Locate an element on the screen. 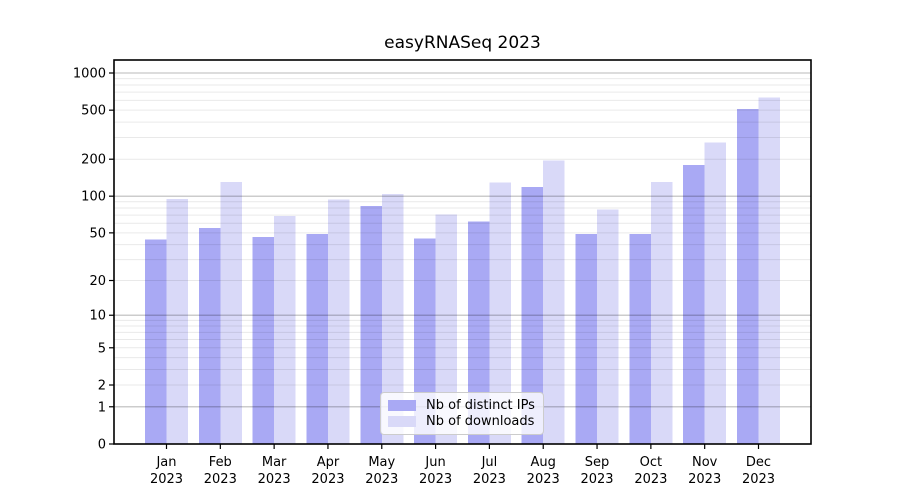  x-tick-label: Jun 2023 is located at coordinates (435, 471).